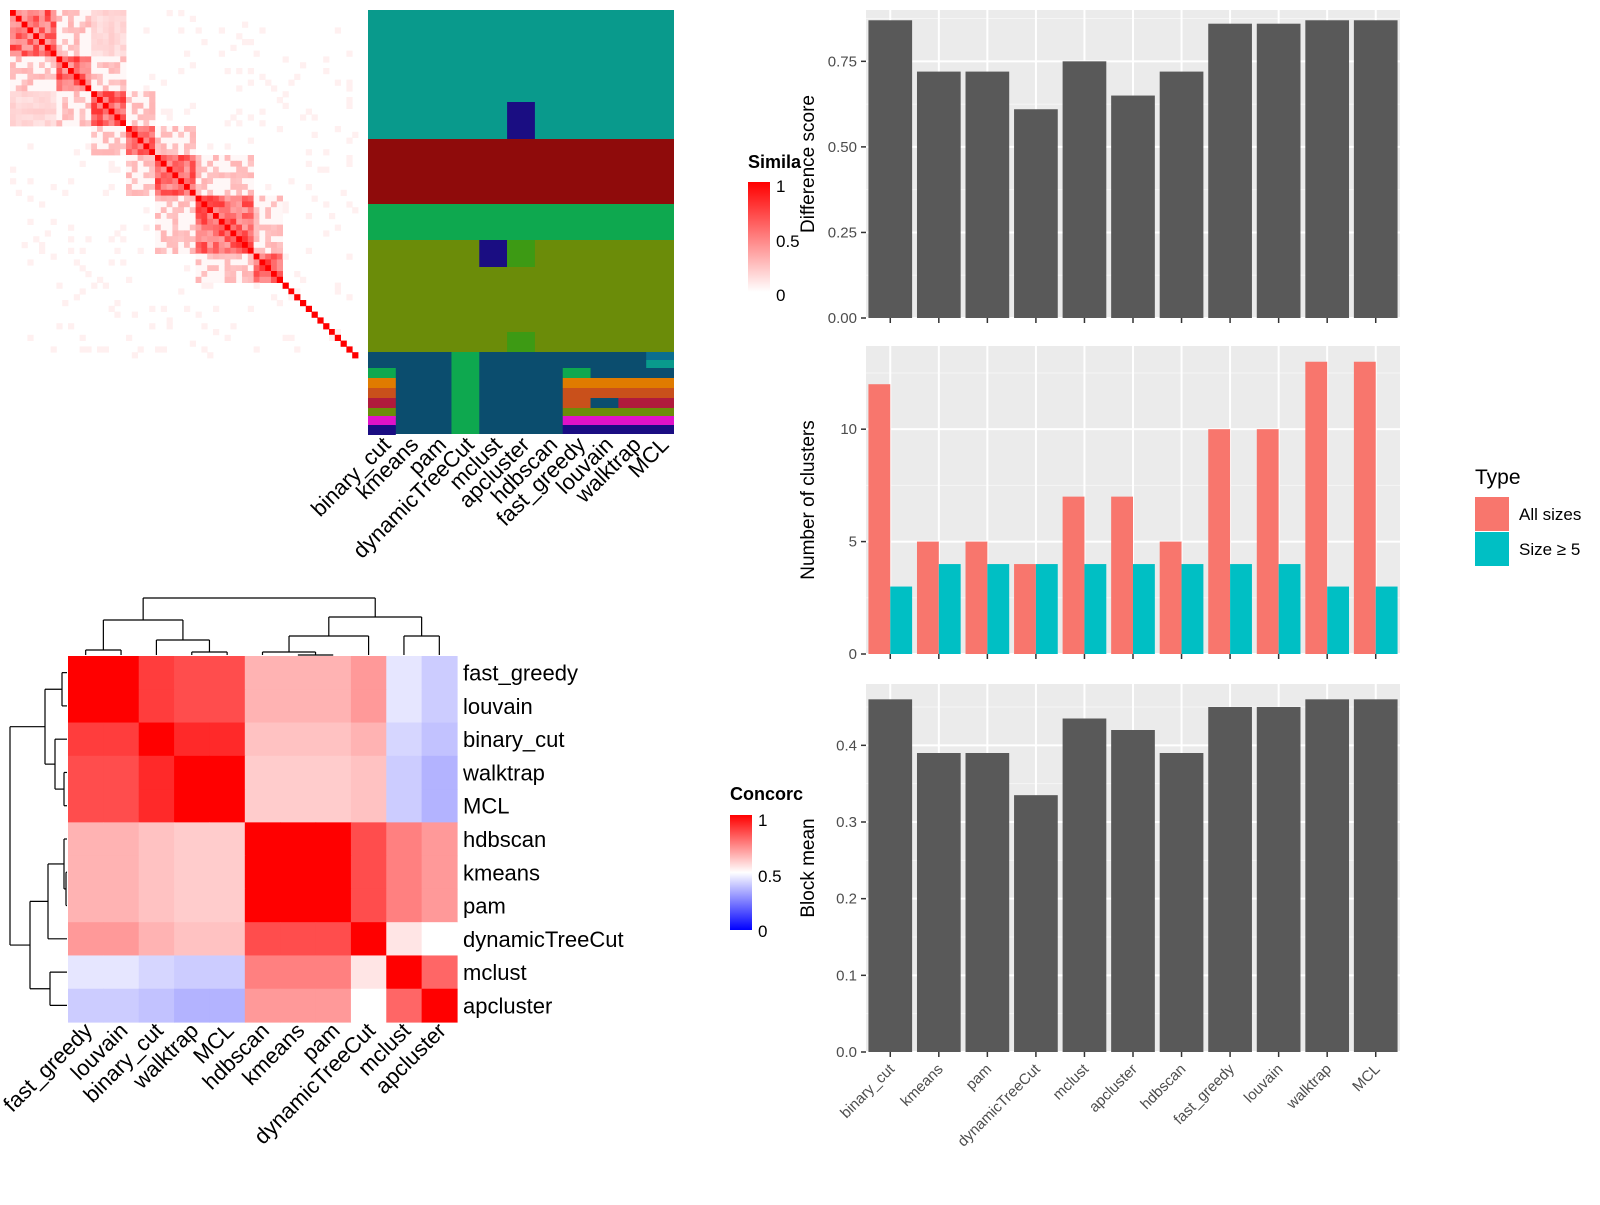  I want to click on bar-size-5-mcl, so click(1386, 620).